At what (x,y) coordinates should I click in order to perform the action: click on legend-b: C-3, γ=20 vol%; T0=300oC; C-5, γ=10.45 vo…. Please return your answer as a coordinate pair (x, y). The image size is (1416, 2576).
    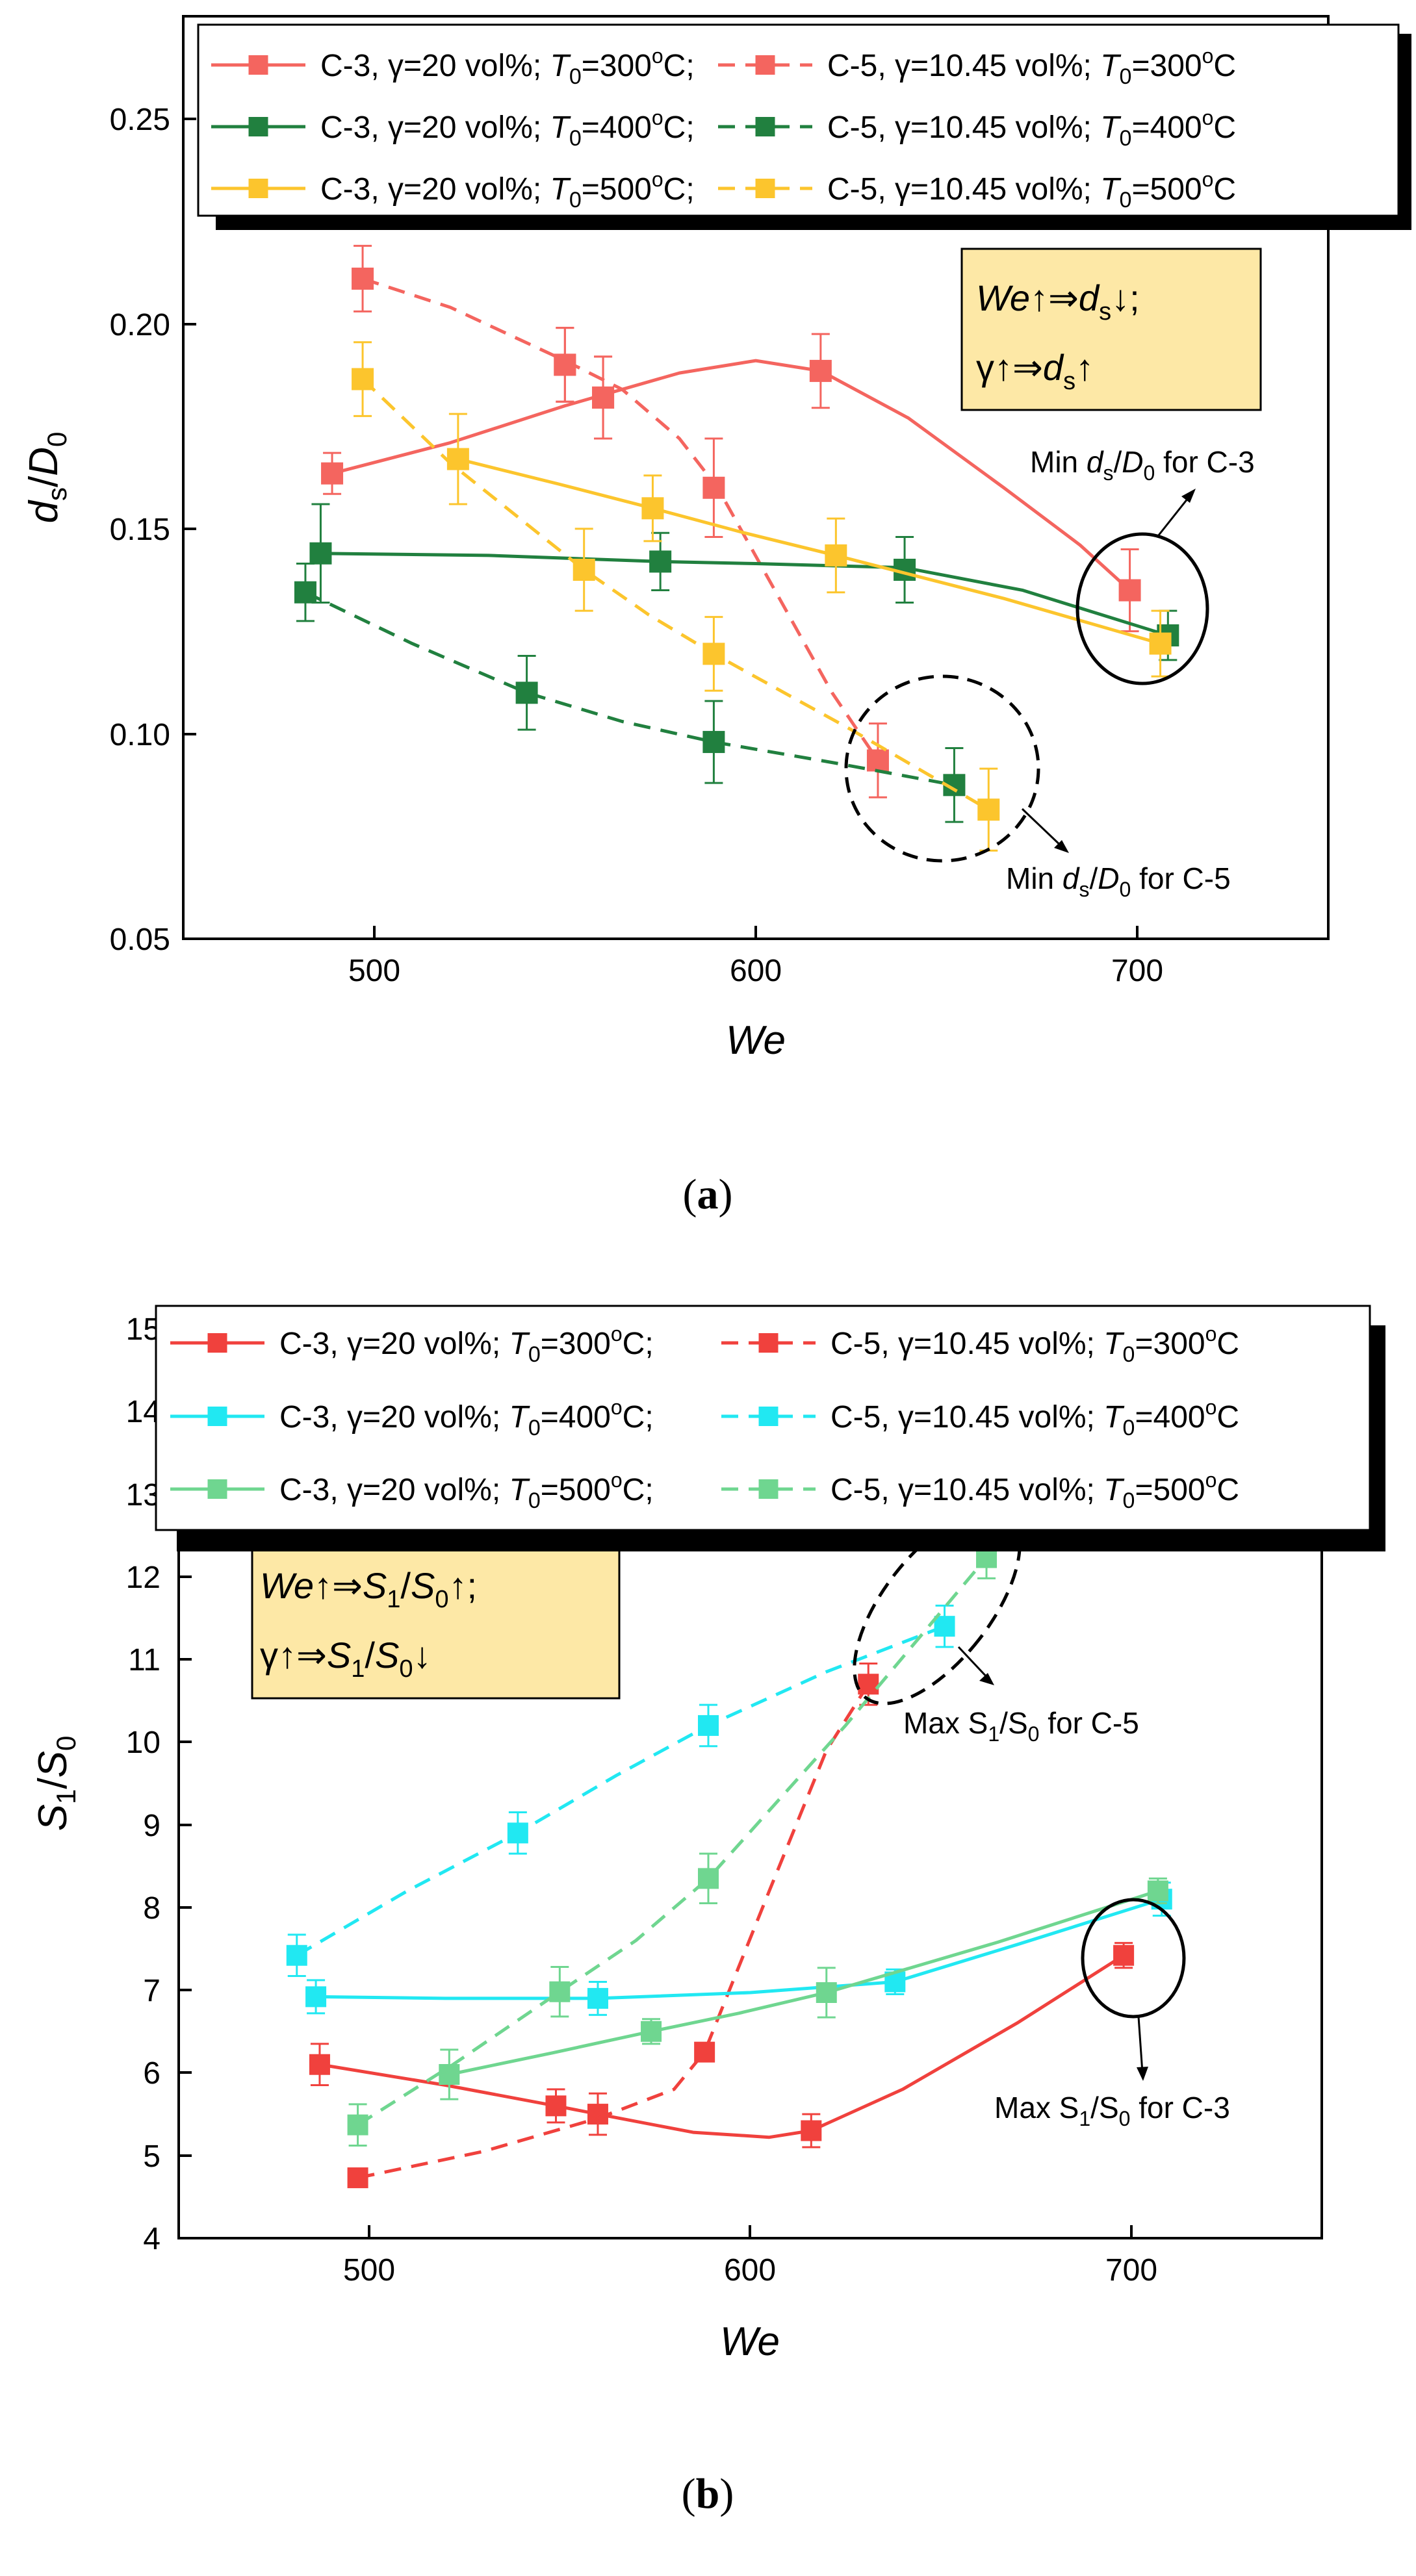
    Looking at the image, I should click on (770, 1428).